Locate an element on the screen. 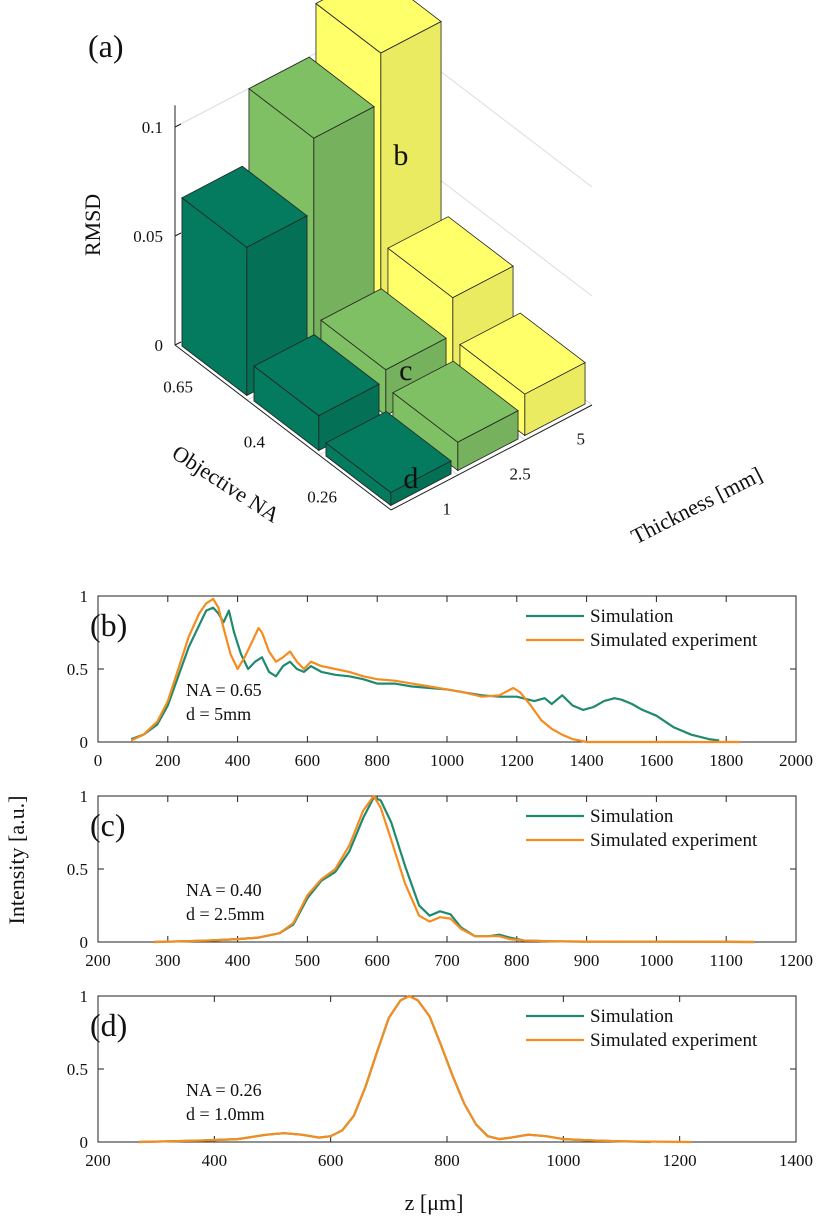 This screenshot has height=1221, width=833. panel-d-annotation-0: NA = 0.26 is located at coordinates (224, 1090).